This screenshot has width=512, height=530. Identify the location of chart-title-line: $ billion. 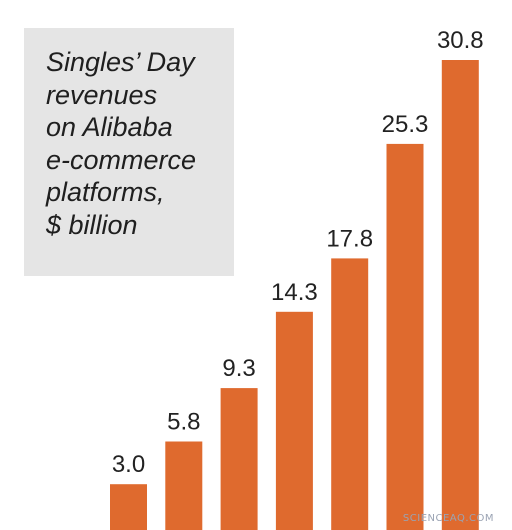
(92, 224).